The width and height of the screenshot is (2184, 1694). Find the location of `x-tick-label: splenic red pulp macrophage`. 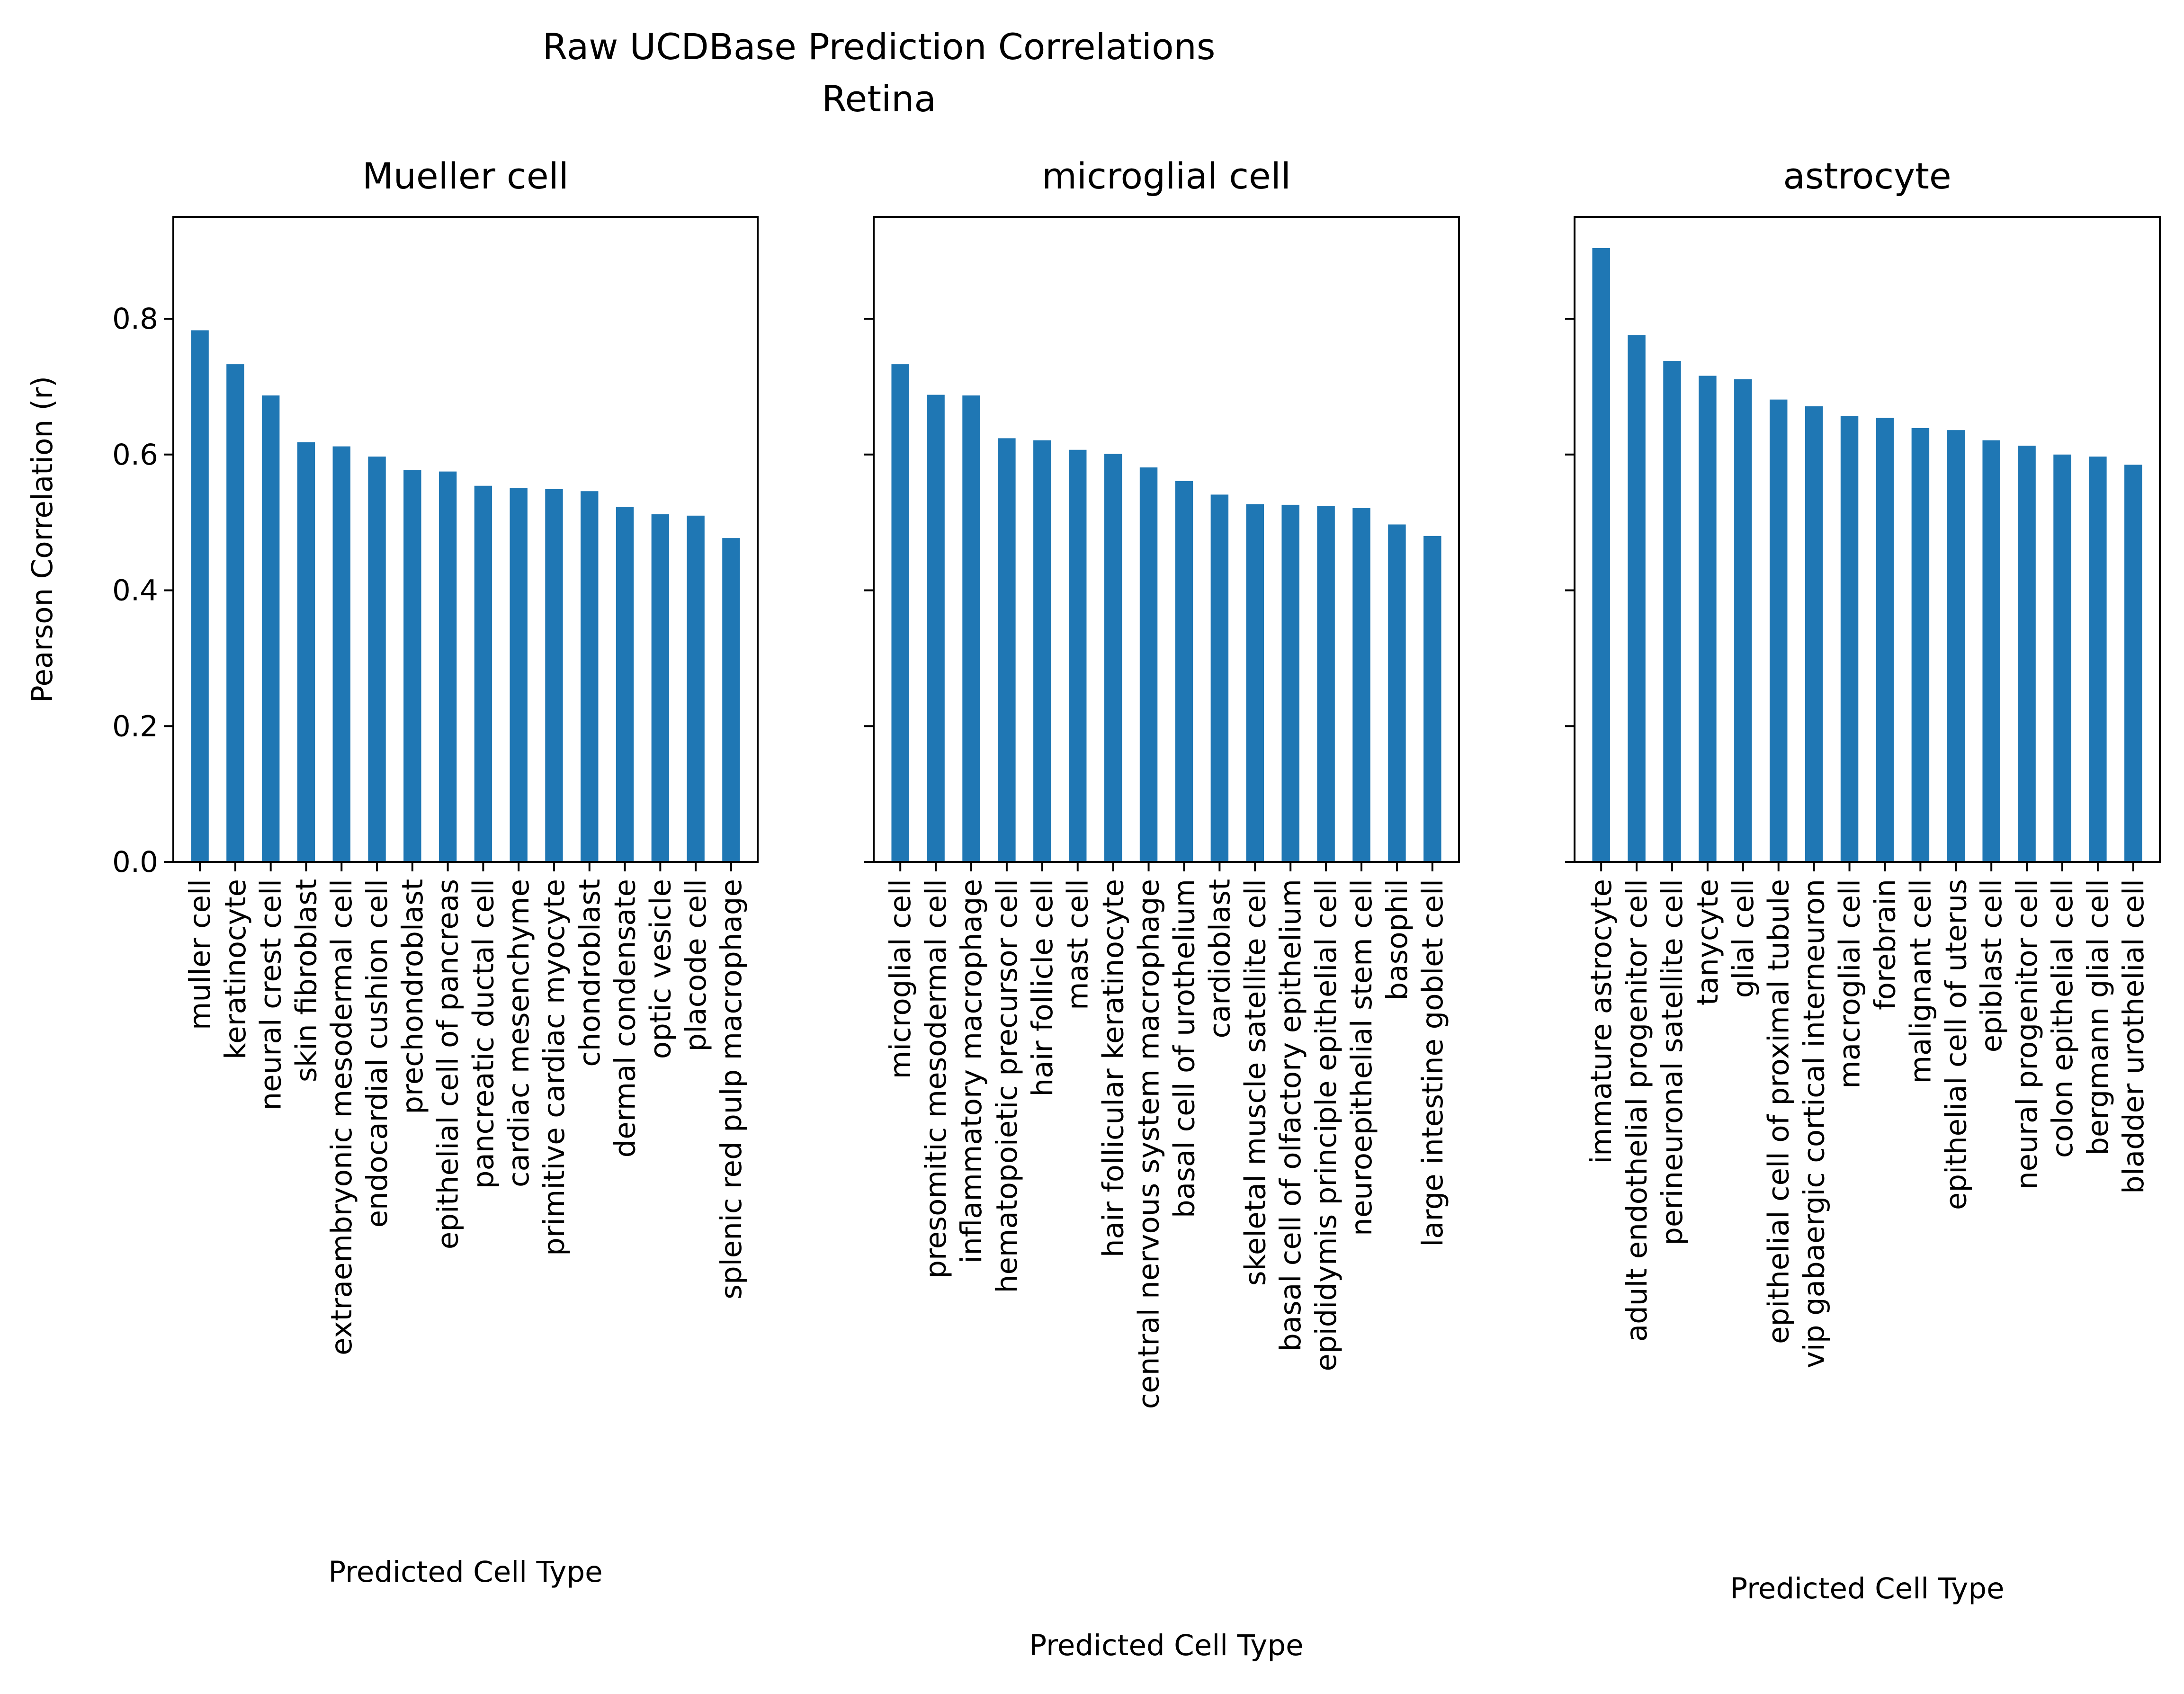

x-tick-label: splenic red pulp macrophage is located at coordinates (732, 1090).